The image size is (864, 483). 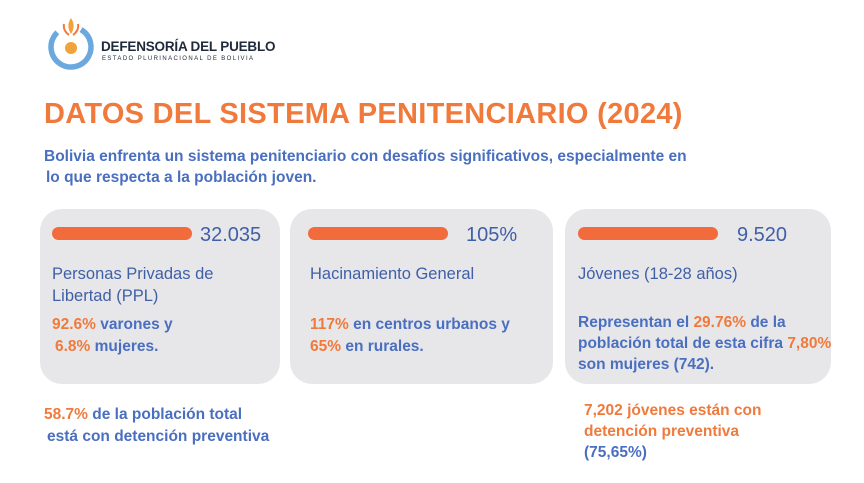 What do you see at coordinates (720, 322) in the screenshot?
I see `note-highlight: 29.76%` at bounding box center [720, 322].